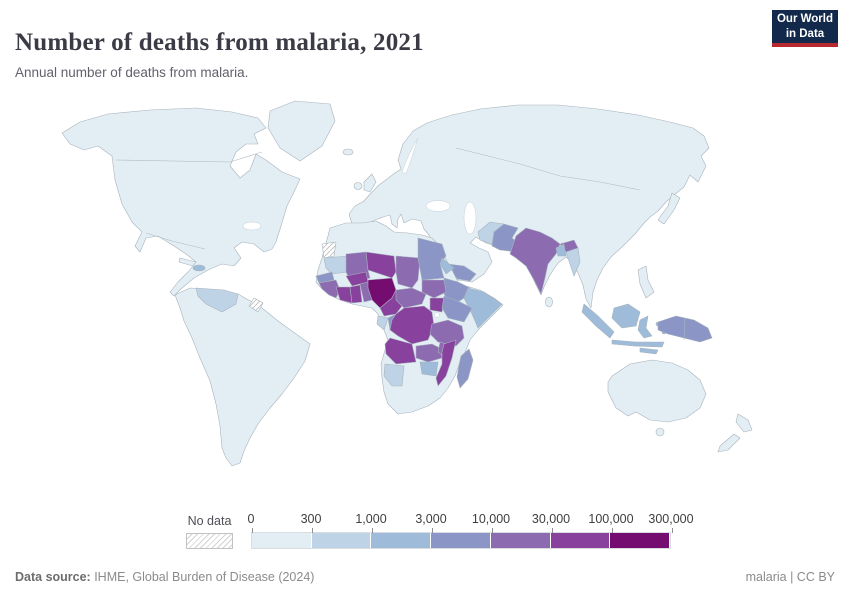 The height and width of the screenshot is (600, 850). Describe the element at coordinates (434, 289) in the screenshot. I see `country-south-sudan` at that location.